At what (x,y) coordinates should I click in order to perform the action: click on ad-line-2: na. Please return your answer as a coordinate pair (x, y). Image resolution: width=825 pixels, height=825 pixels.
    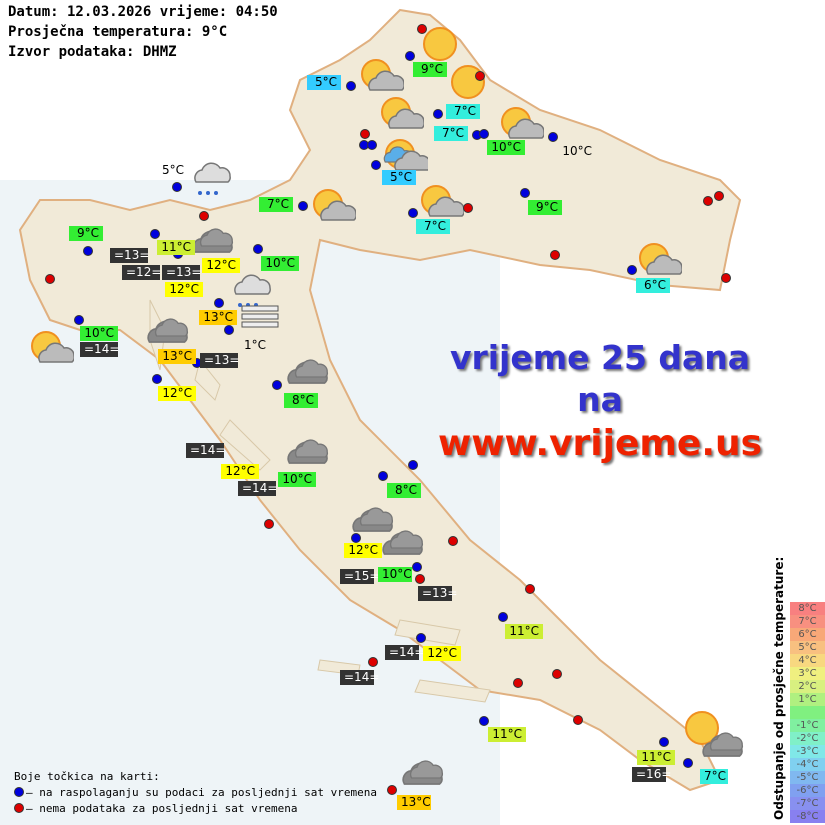
    Looking at the image, I should click on (600, 399).